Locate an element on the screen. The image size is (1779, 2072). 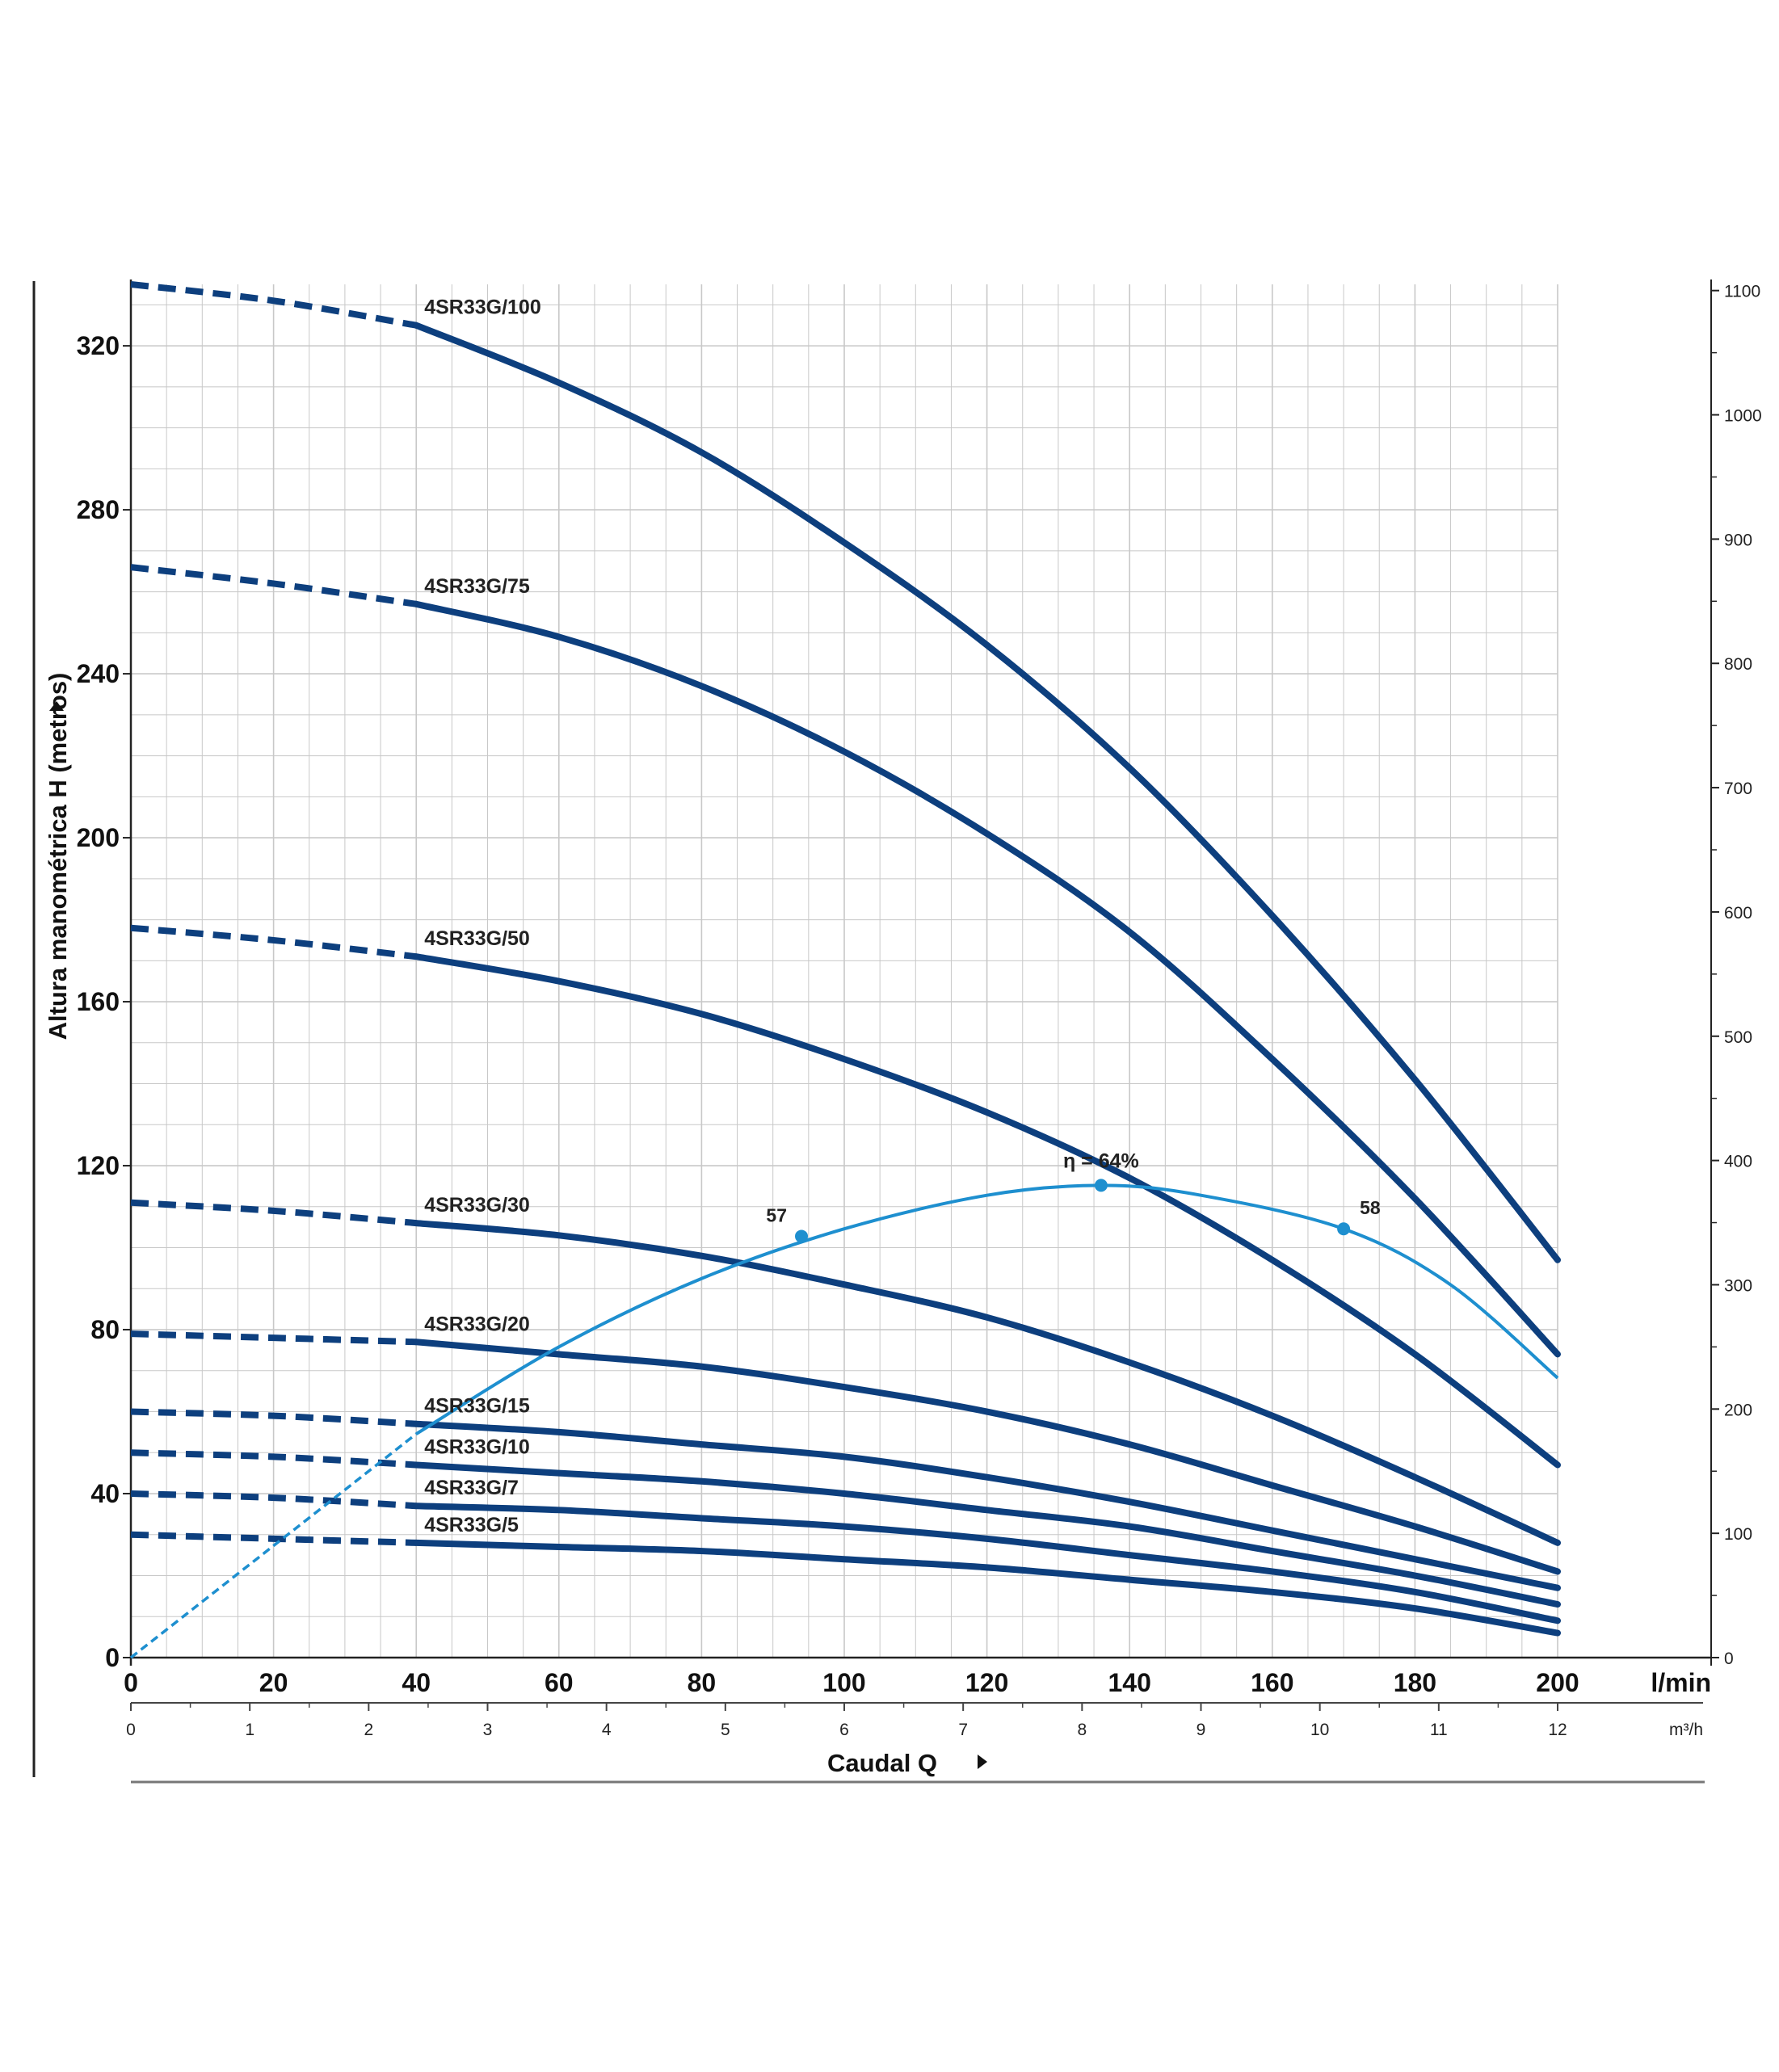
x-axis-arrow-icon is located at coordinates (983, 1762).